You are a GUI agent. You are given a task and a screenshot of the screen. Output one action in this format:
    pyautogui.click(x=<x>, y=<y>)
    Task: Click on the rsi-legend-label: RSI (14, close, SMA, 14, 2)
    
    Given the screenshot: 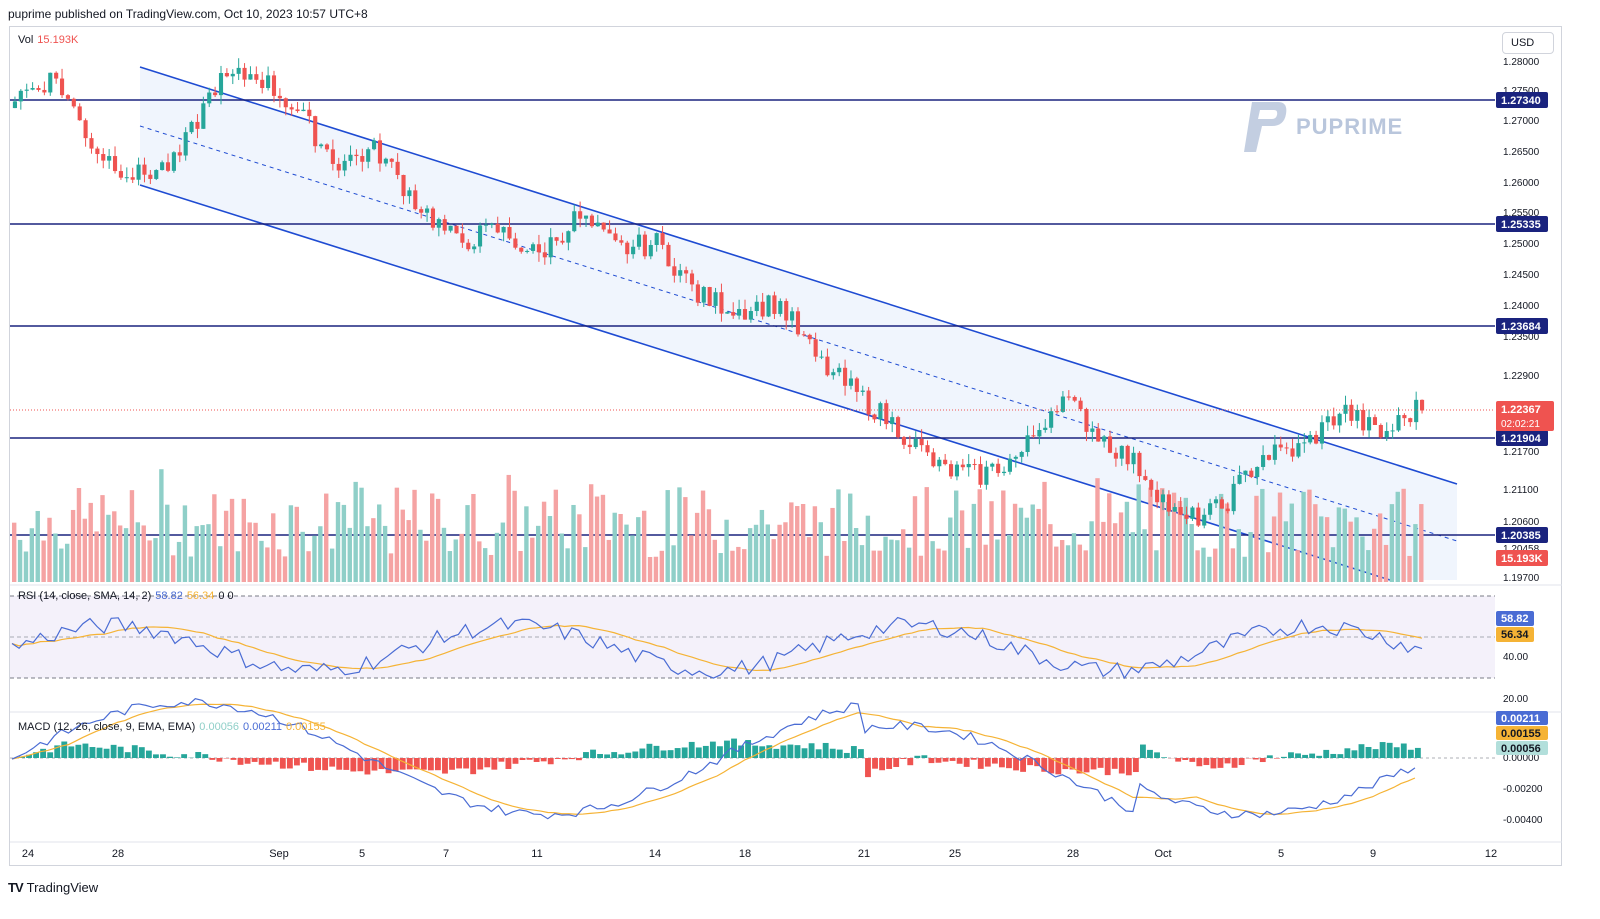 What is the action you would take?
    pyautogui.click(x=85, y=596)
    